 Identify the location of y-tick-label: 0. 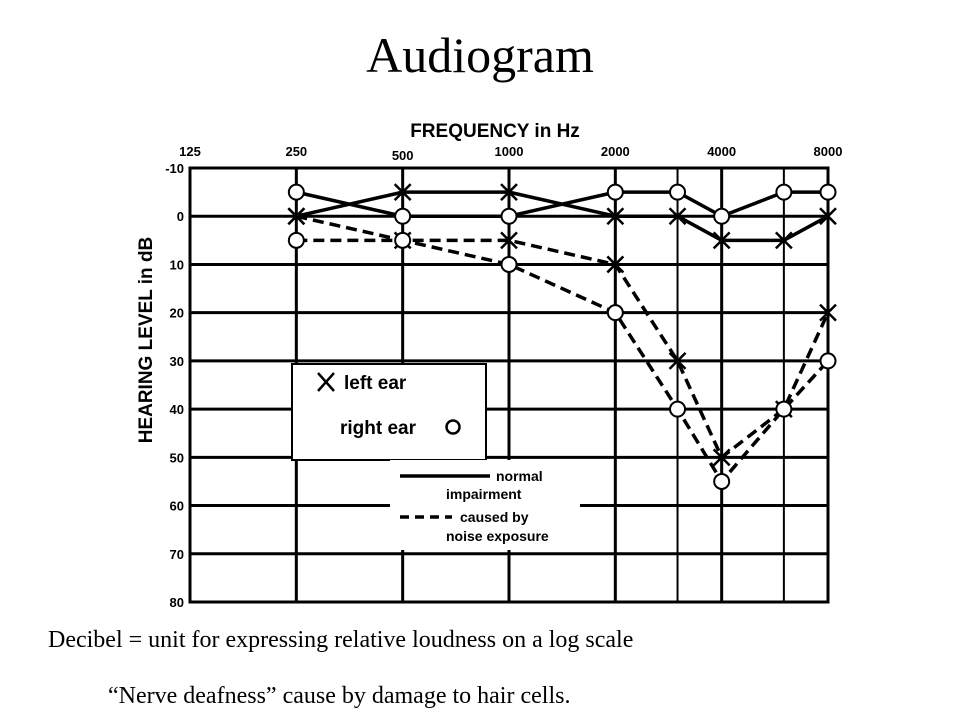
(180, 216).